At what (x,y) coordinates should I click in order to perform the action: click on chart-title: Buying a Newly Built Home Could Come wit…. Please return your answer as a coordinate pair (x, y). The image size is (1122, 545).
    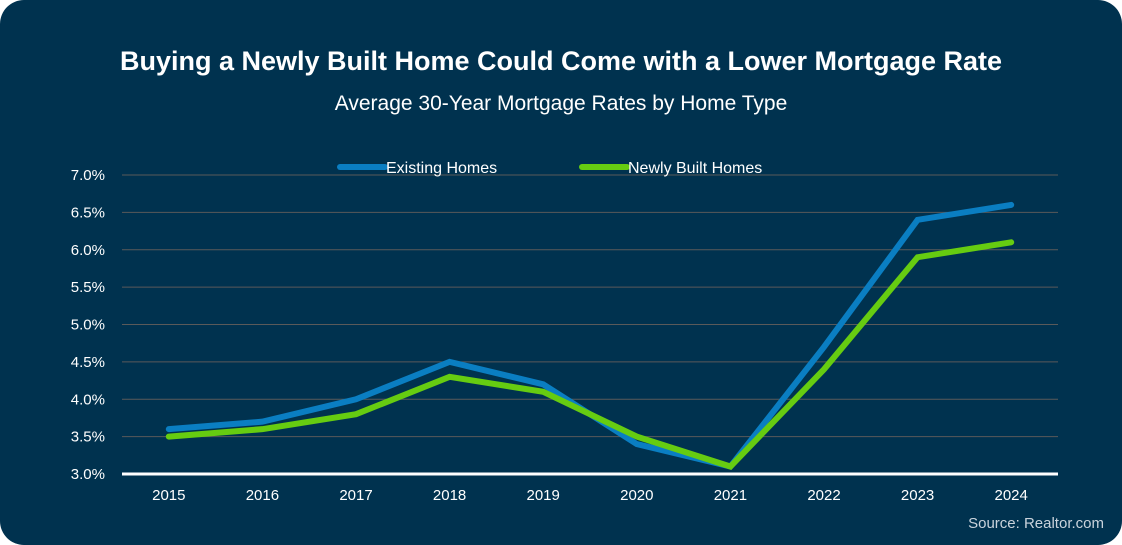
    Looking at the image, I should click on (561, 61).